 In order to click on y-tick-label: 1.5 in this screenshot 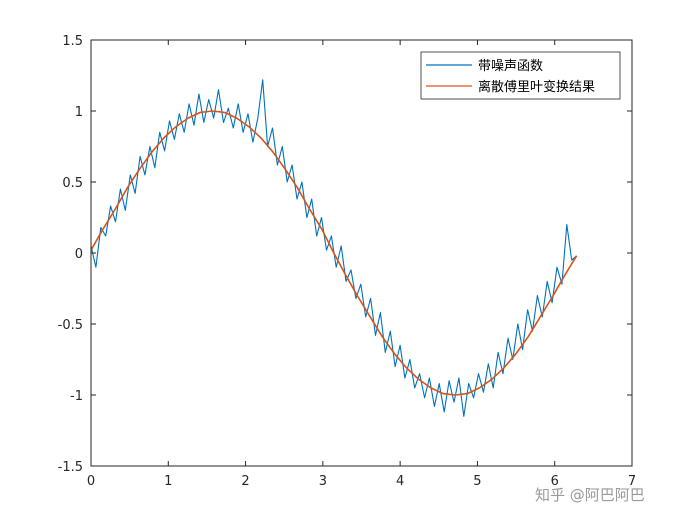, I will do `click(72, 41)`.